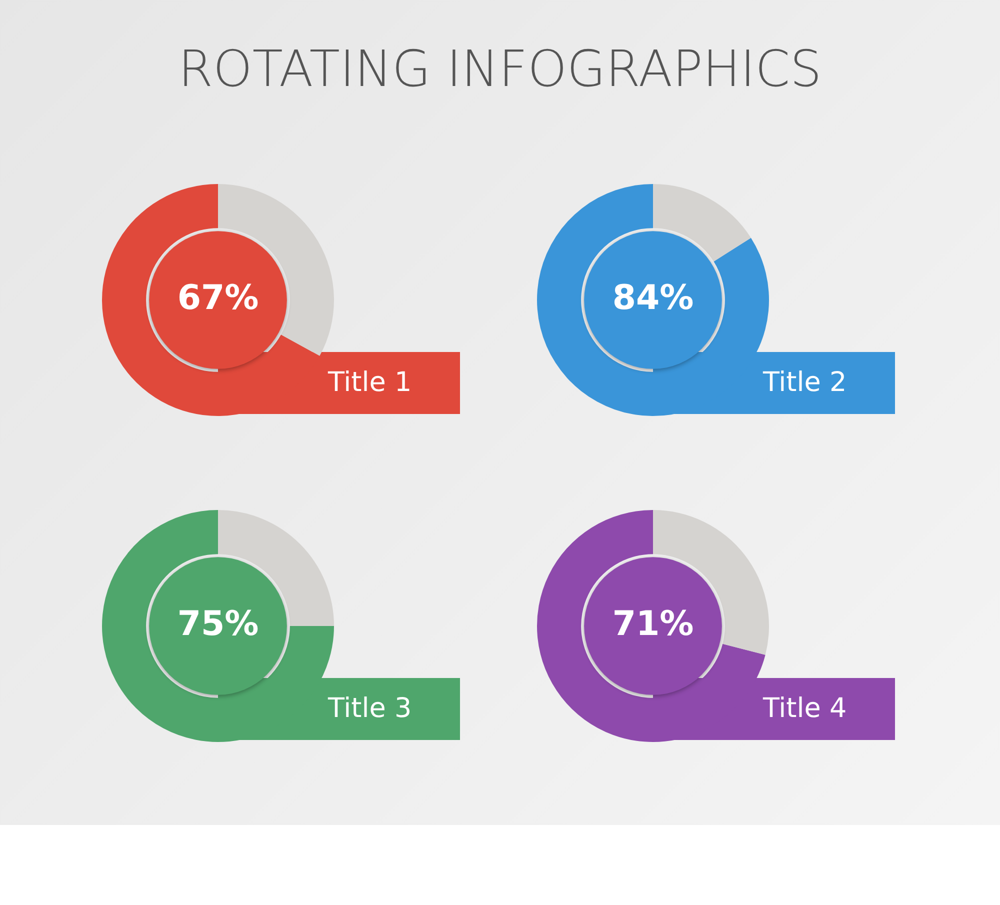 The height and width of the screenshot is (905, 1000). I want to click on text: Title 2, so click(805, 383).